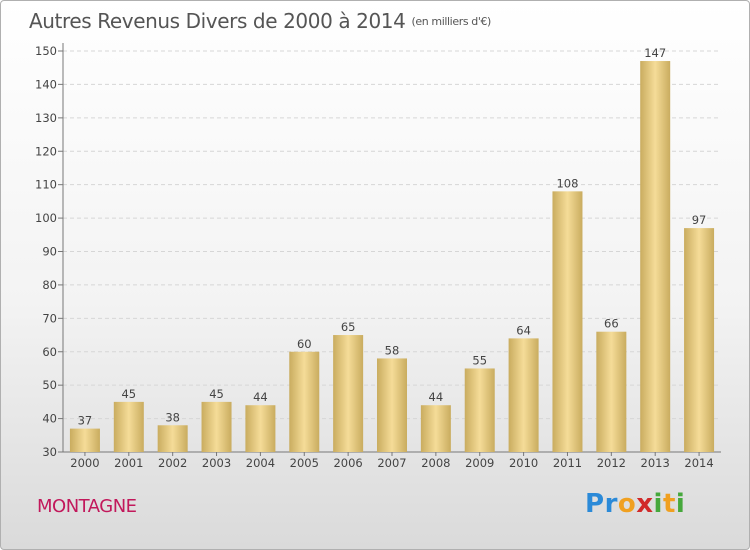 This screenshot has width=750, height=550. I want to click on commune-name: MONTAGNE, so click(87, 506).